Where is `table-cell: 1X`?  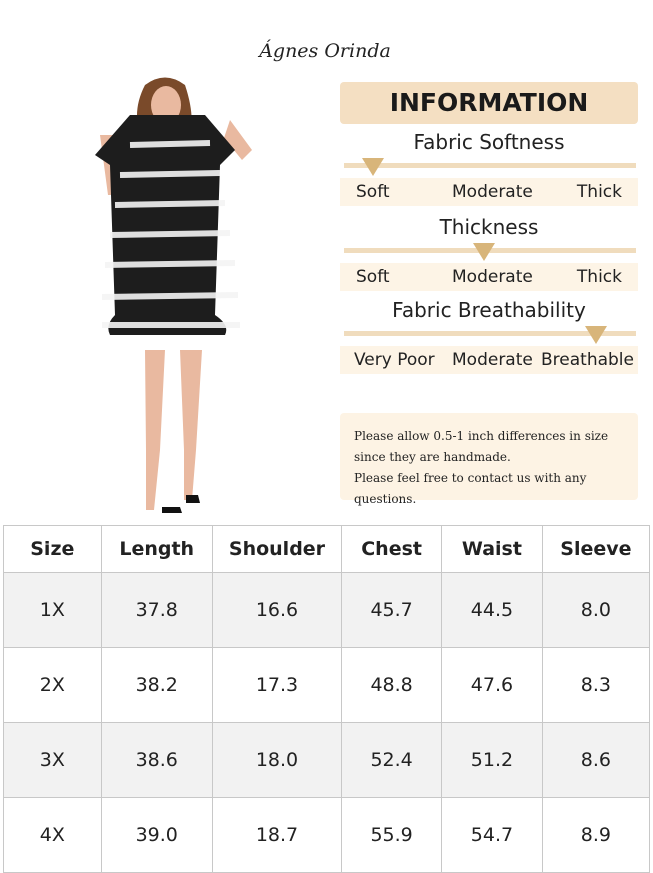
table-cell: 1X is located at coordinates (52, 610).